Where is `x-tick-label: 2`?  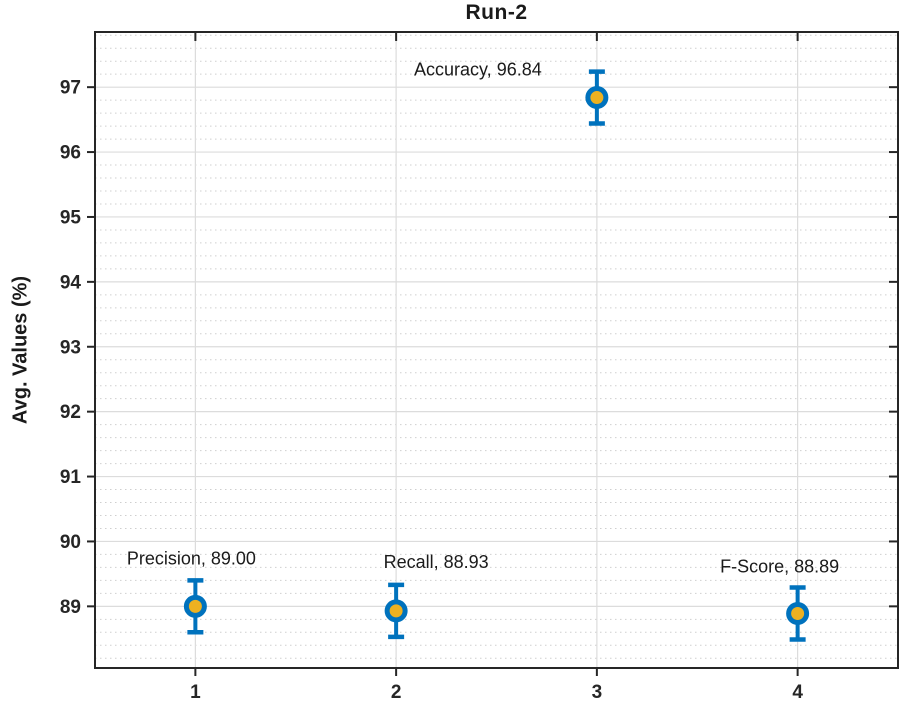 x-tick-label: 2 is located at coordinates (396, 692).